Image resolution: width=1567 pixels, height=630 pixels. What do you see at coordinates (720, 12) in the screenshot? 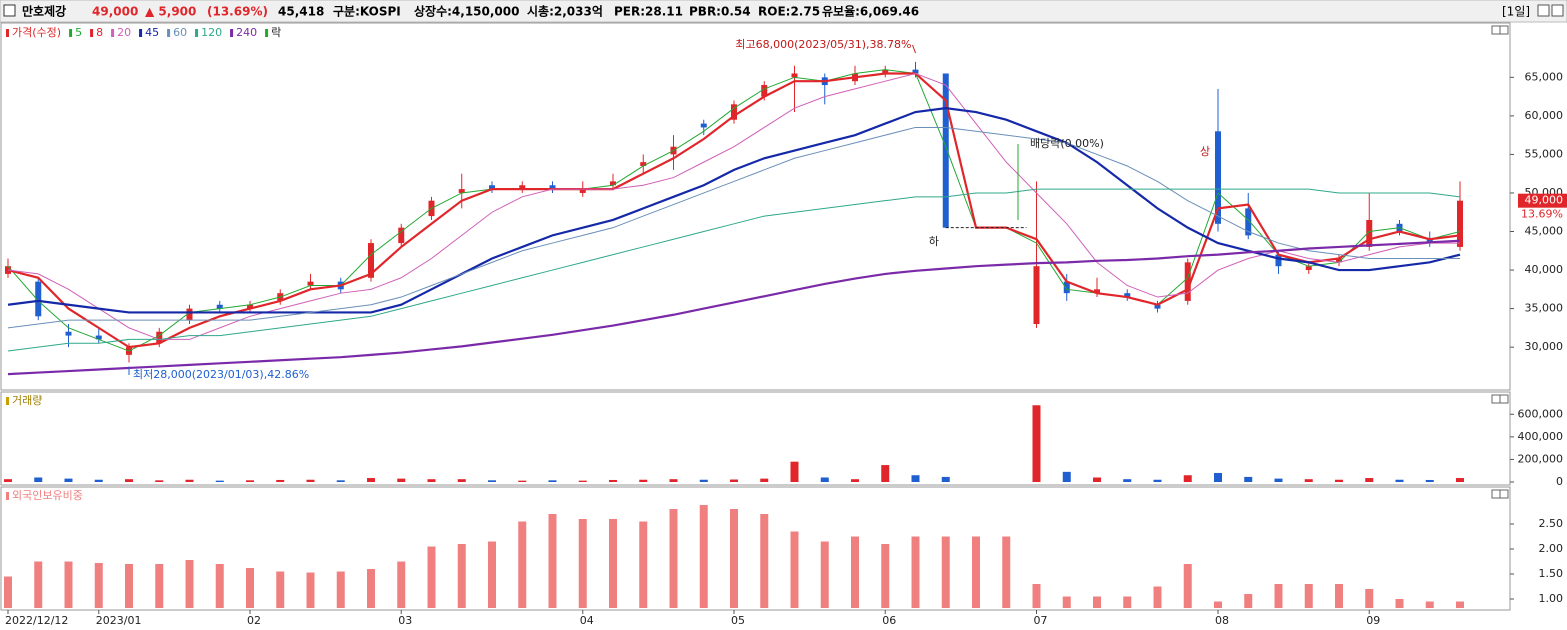
I see `pbr: PBR:0.54` at bounding box center [720, 12].